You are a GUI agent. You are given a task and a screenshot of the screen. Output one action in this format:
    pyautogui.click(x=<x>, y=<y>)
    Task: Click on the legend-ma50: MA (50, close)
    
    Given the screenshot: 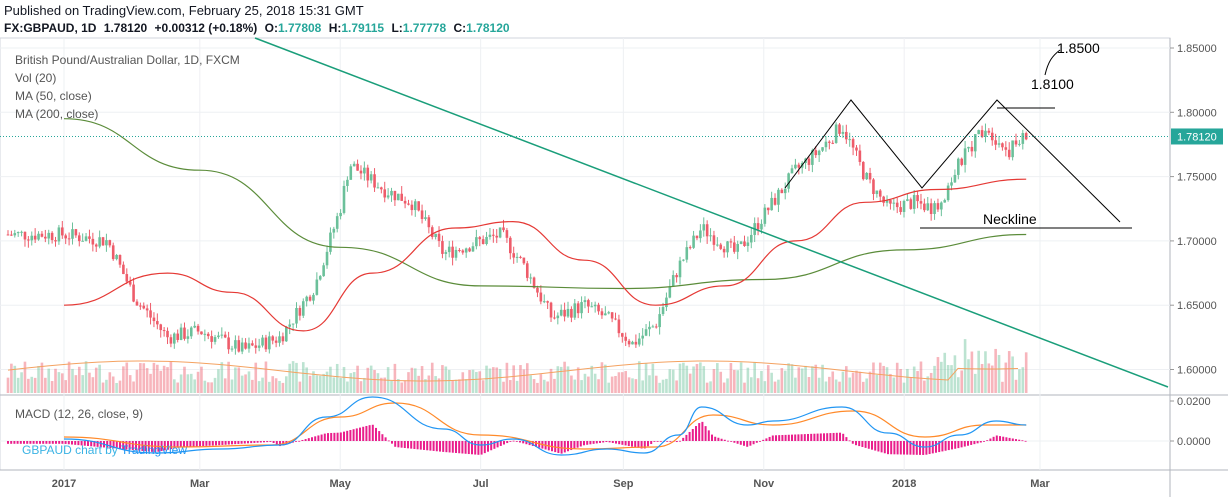 What is the action you would take?
    pyautogui.click(x=53, y=96)
    